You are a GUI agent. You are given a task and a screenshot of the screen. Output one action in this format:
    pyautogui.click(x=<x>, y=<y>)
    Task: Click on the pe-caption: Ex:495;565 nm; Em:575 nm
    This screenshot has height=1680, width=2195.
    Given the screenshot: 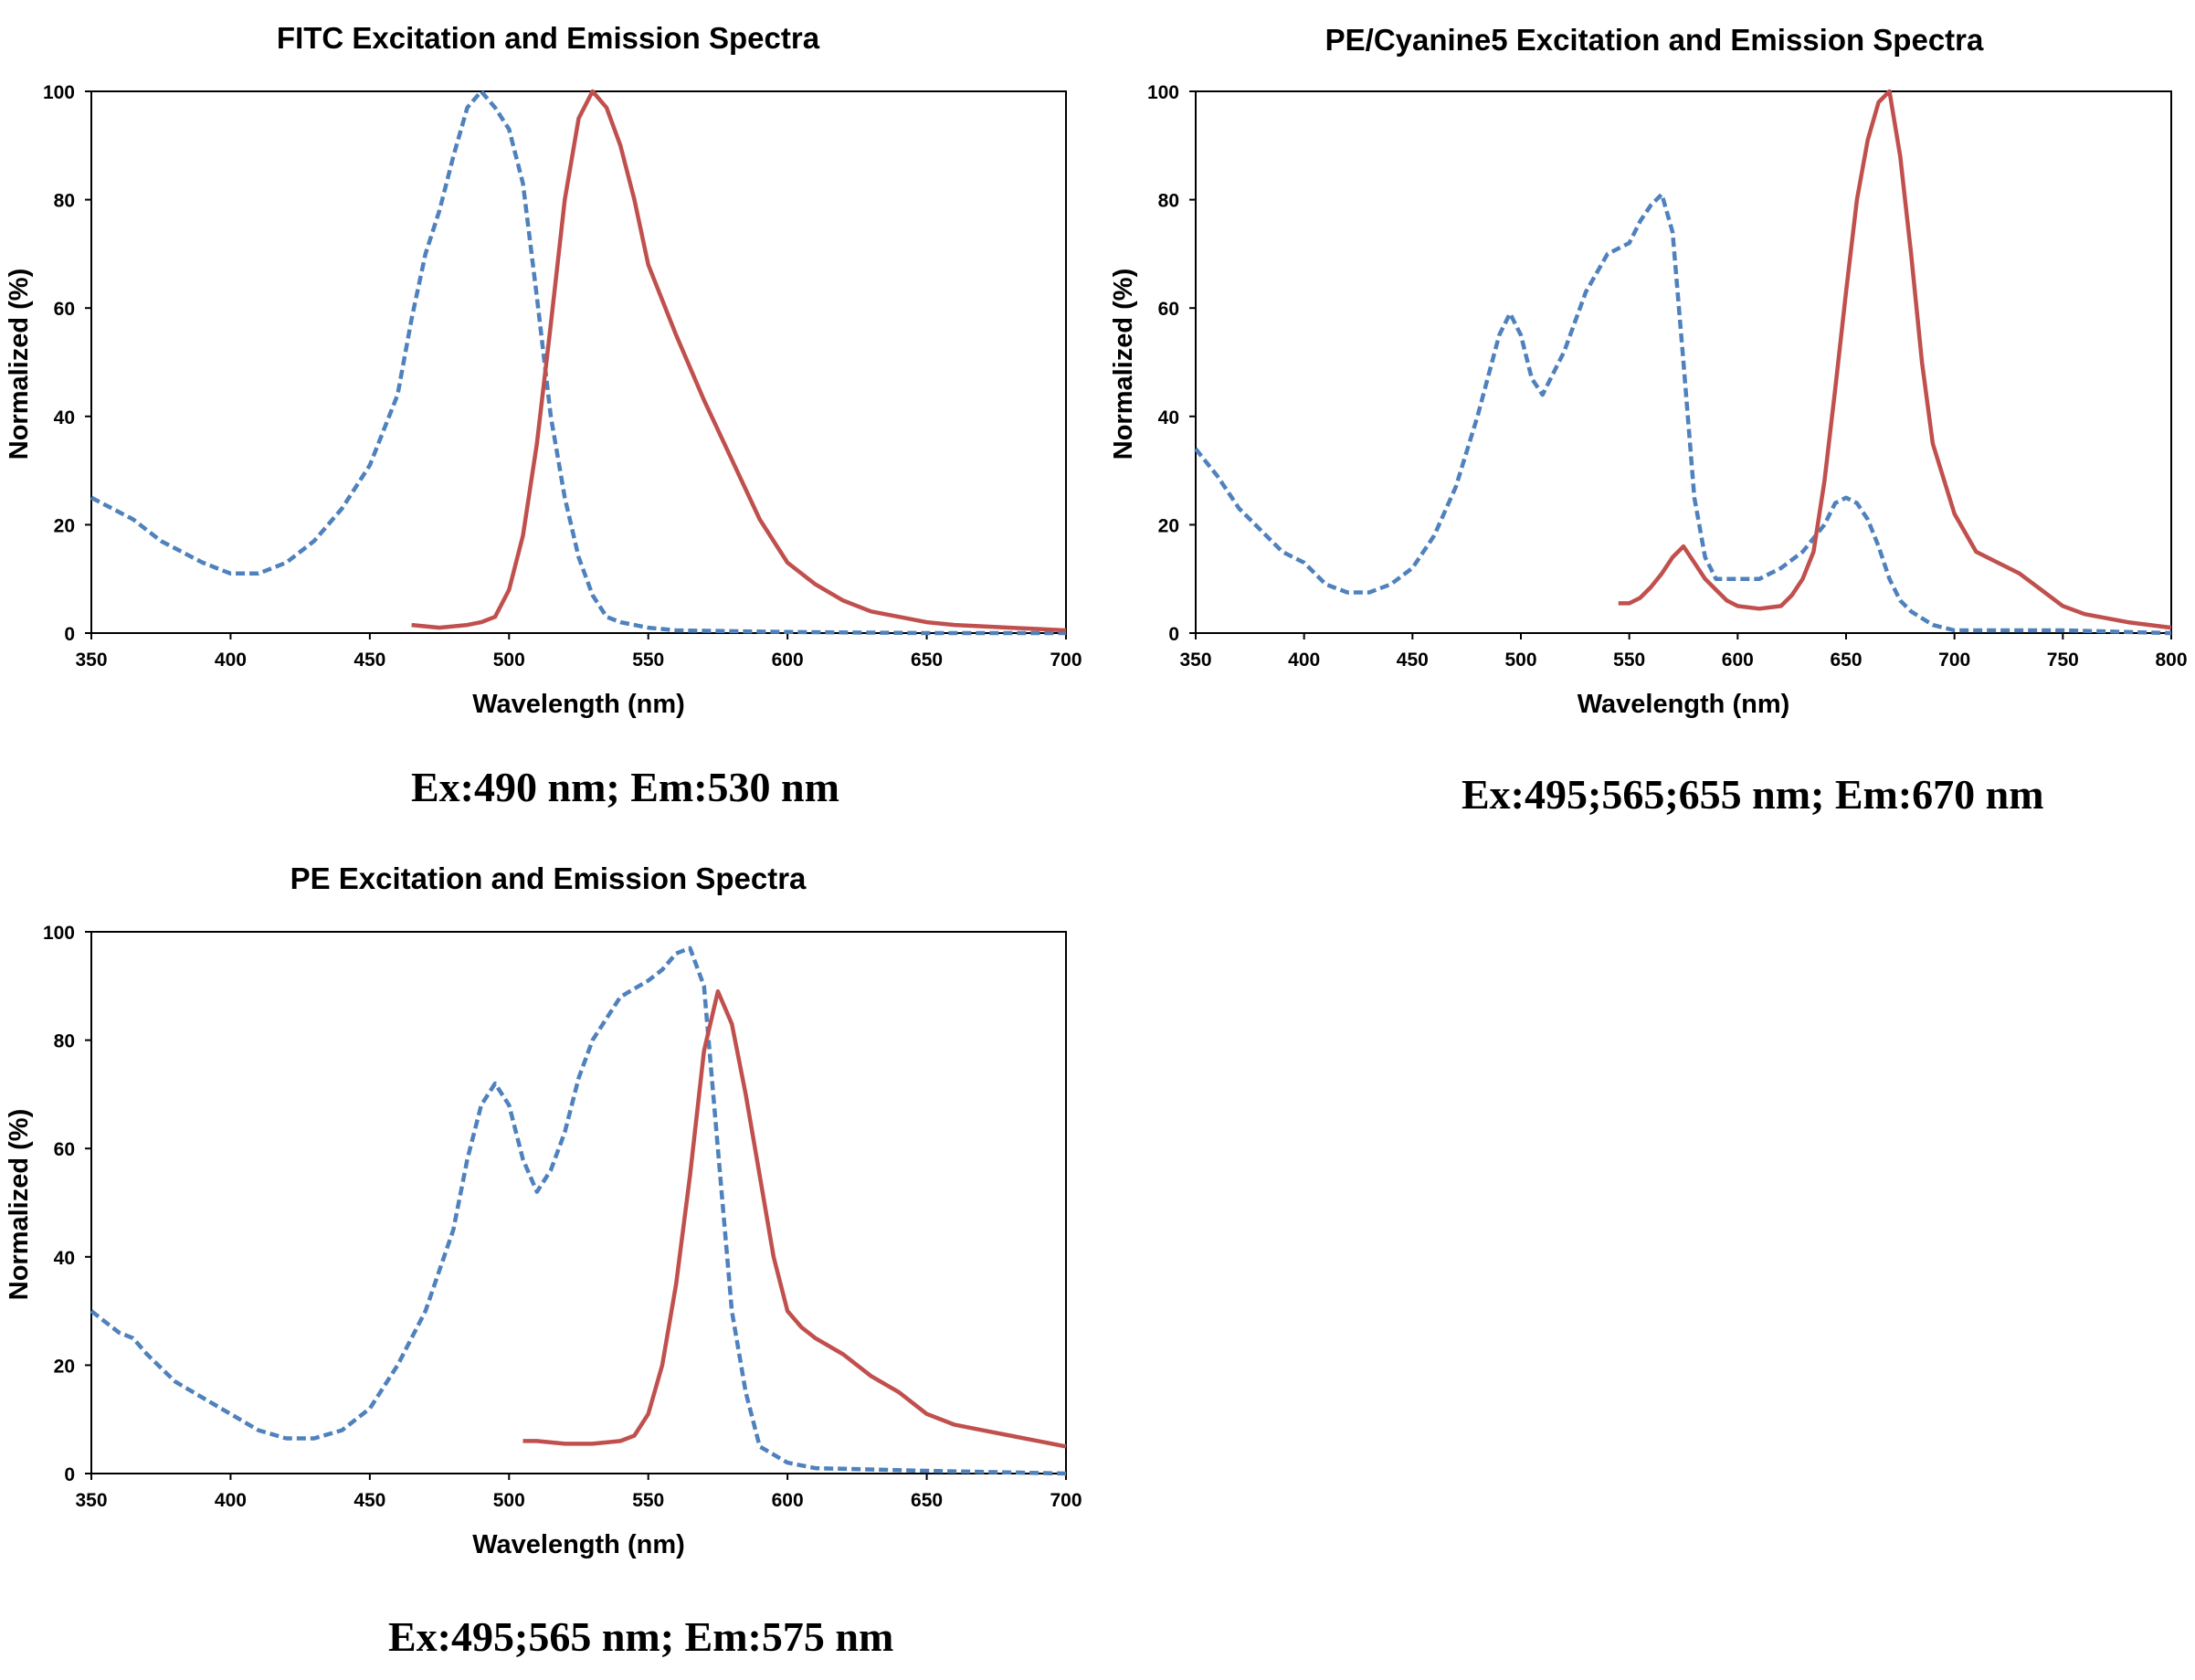 What is the action you would take?
    pyautogui.click(x=641, y=1636)
    